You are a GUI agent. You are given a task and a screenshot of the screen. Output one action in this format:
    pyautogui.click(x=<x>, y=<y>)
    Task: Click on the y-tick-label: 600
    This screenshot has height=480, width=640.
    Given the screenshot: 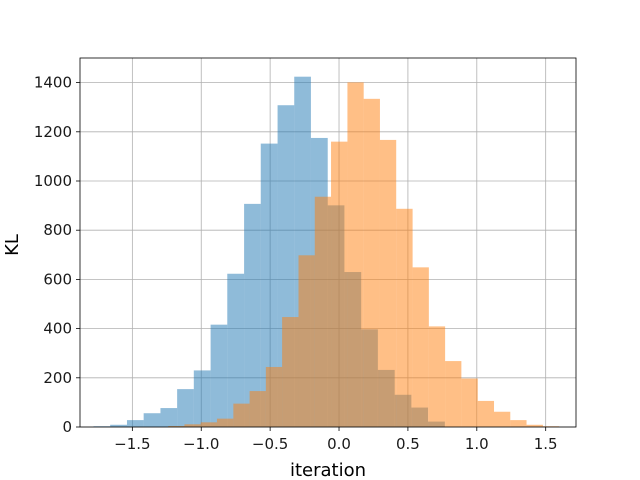 What is the action you would take?
    pyautogui.click(x=57, y=279)
    